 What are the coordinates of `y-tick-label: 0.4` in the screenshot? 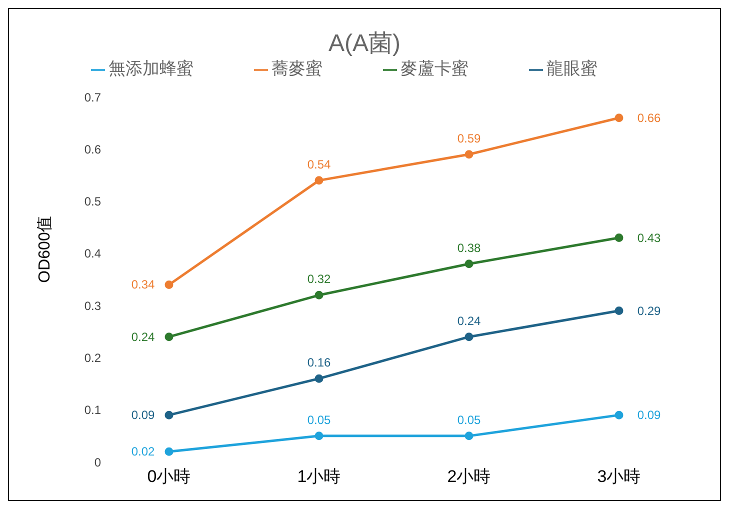 It's located at (93, 253).